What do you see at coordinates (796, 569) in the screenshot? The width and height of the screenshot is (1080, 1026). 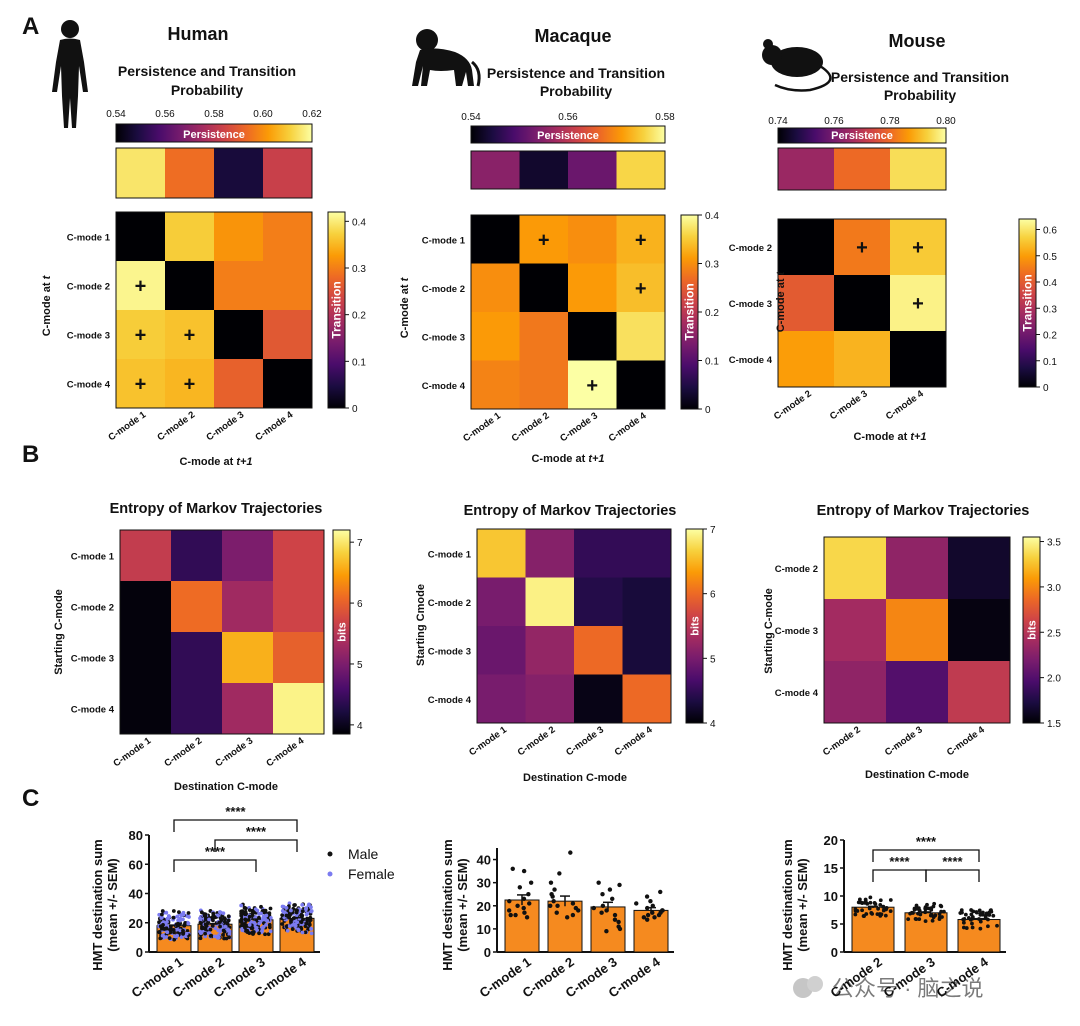 I see `row-label: C-mode 2` at bounding box center [796, 569].